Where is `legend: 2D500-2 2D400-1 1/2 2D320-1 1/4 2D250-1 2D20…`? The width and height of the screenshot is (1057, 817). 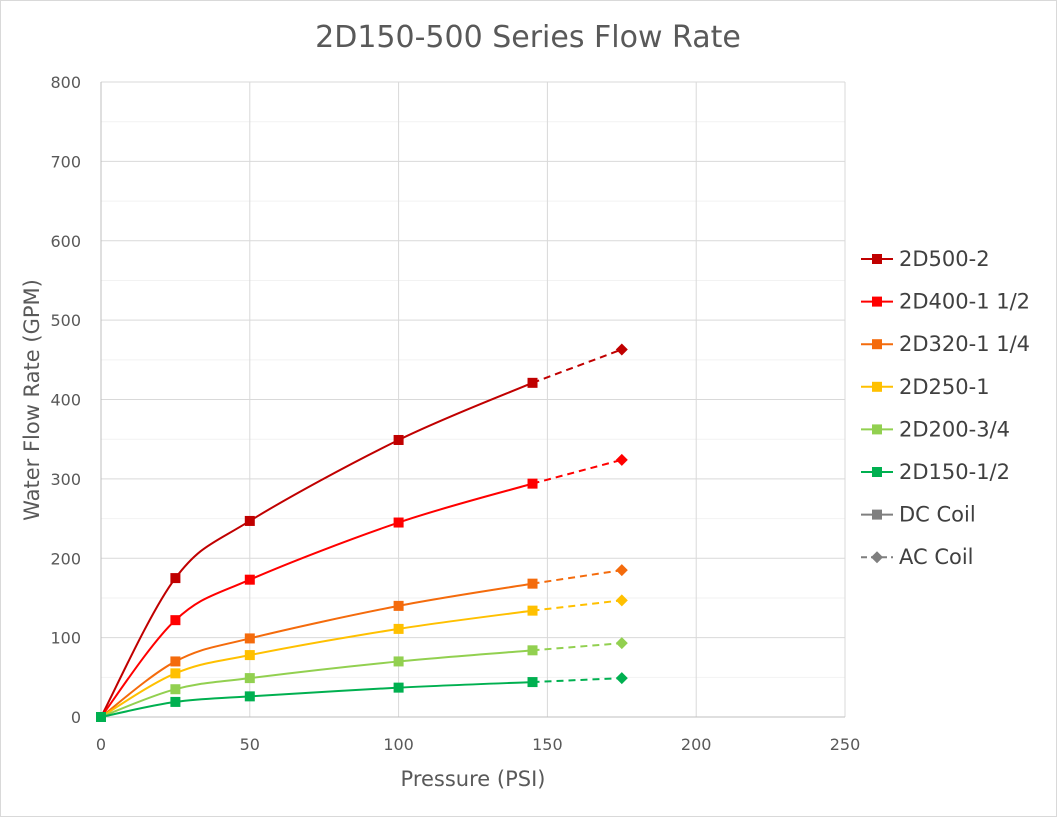 legend: 2D500-2 2D400-1 1/2 2D320-1 1/4 2D250-1 2D20… is located at coordinates (945, 408).